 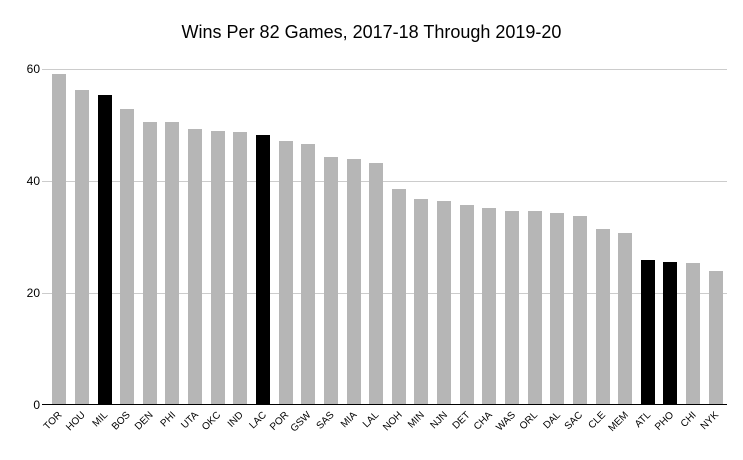 I want to click on y-tick-label-40: 40, so click(x=33, y=181).